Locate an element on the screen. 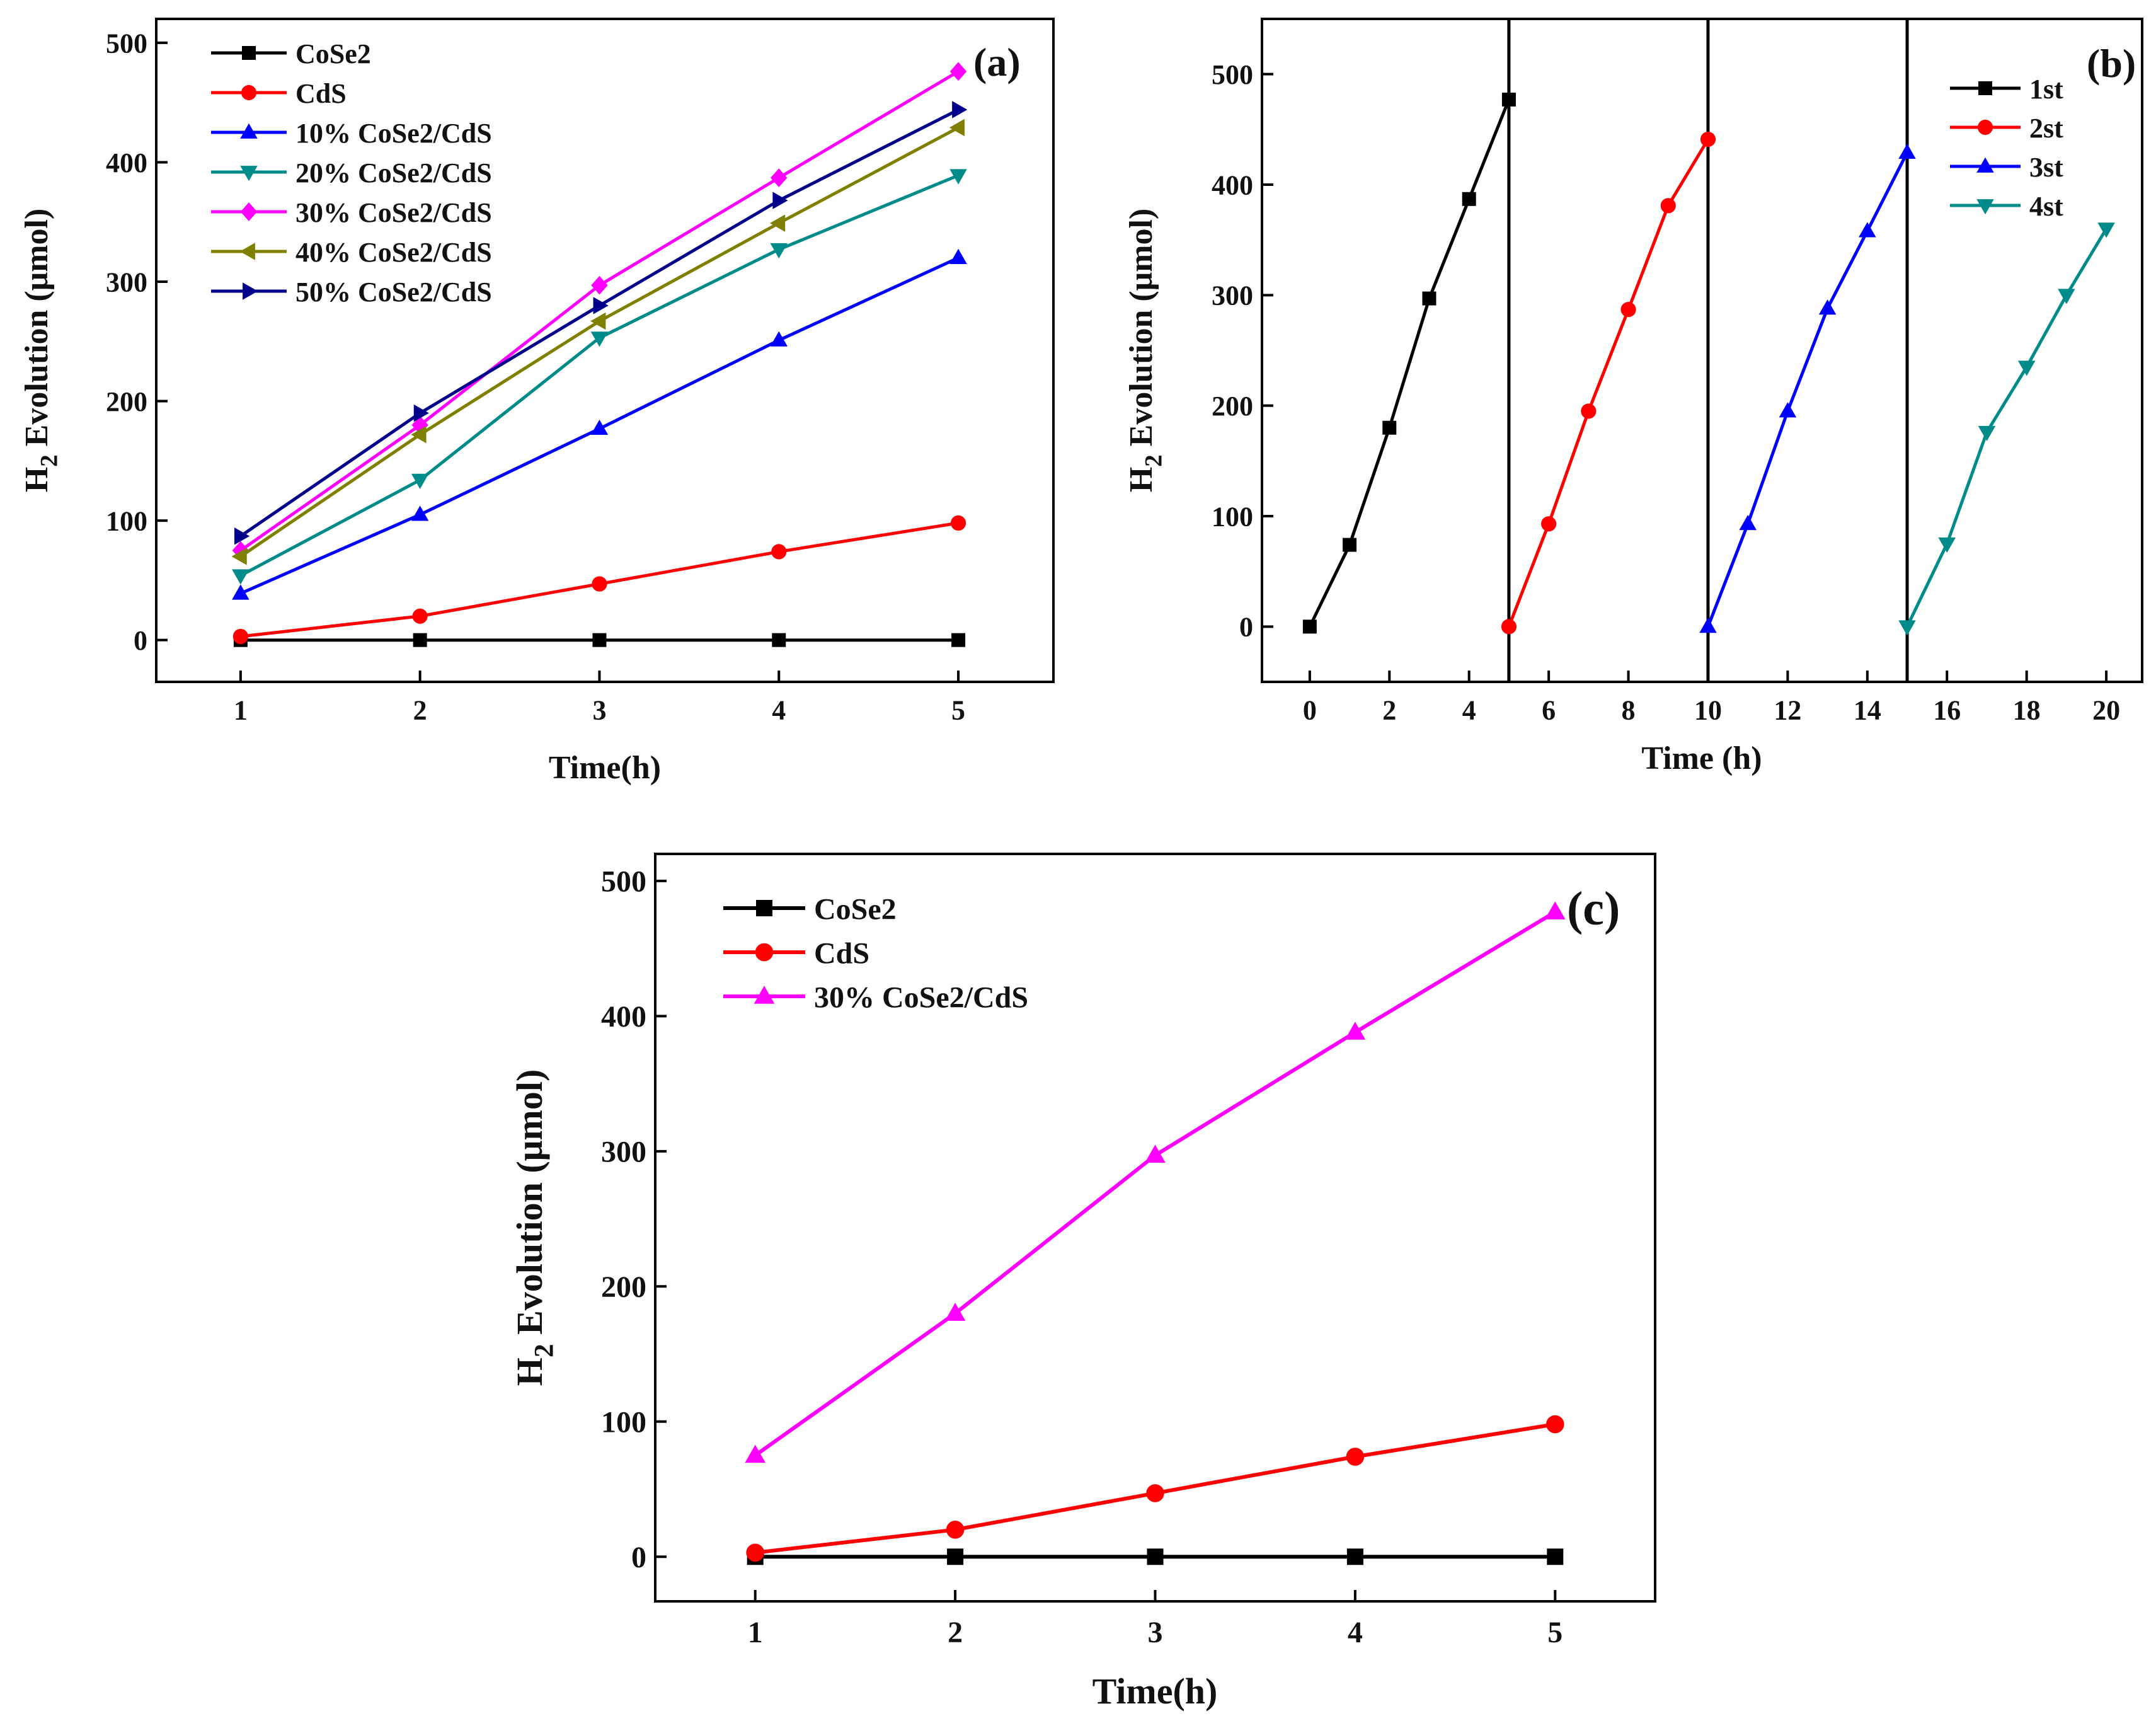 This screenshot has width=2156, height=1728. series-10-cose2-cds is located at coordinates (599, 424).